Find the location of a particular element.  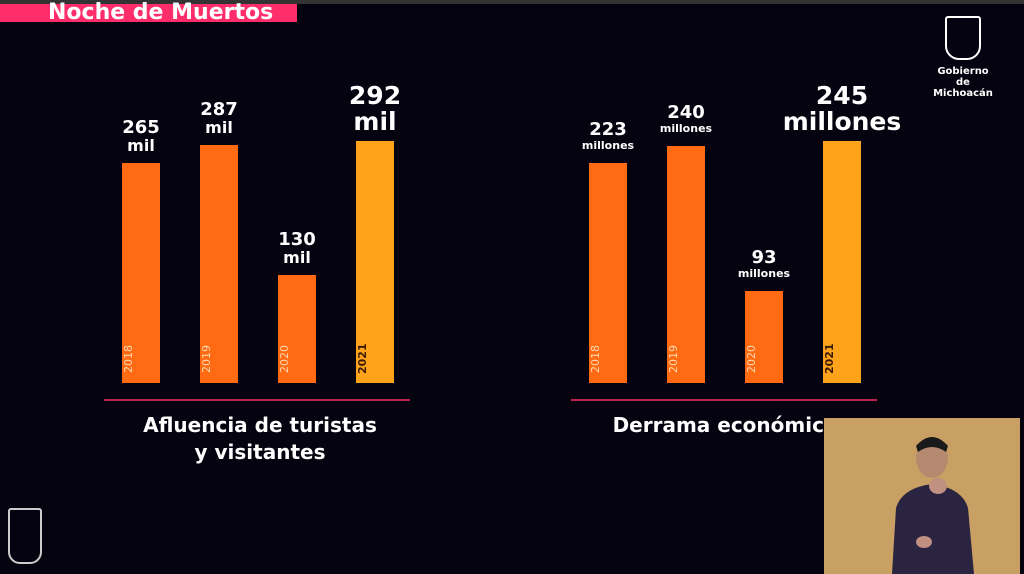

sign-language-interpreter-video is located at coordinates (922, 496).